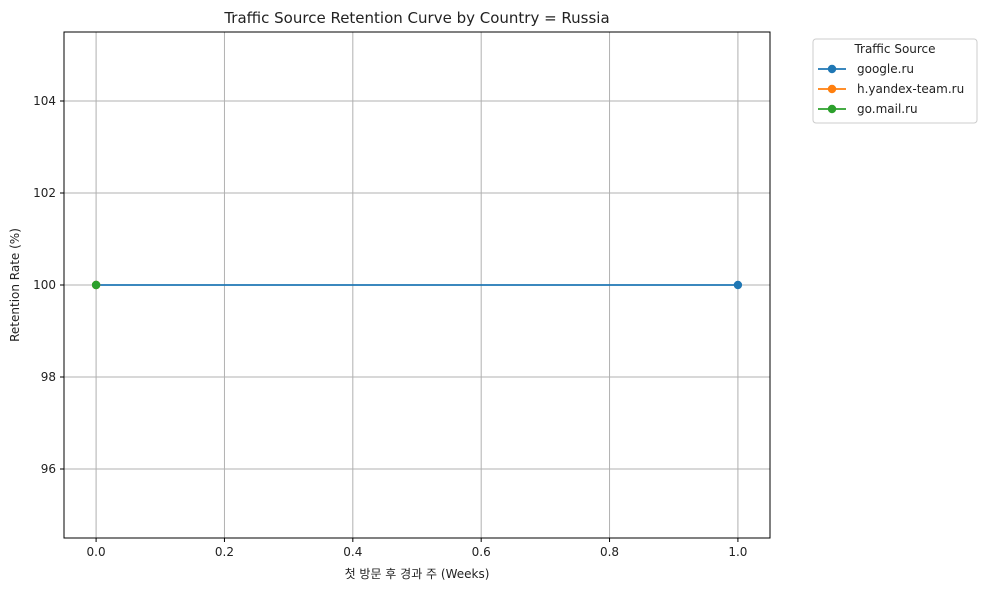 The image size is (986, 594). I want to click on legend-entries: google.ru h.yandex-team.ru go.mail.ru, so click(891, 89).